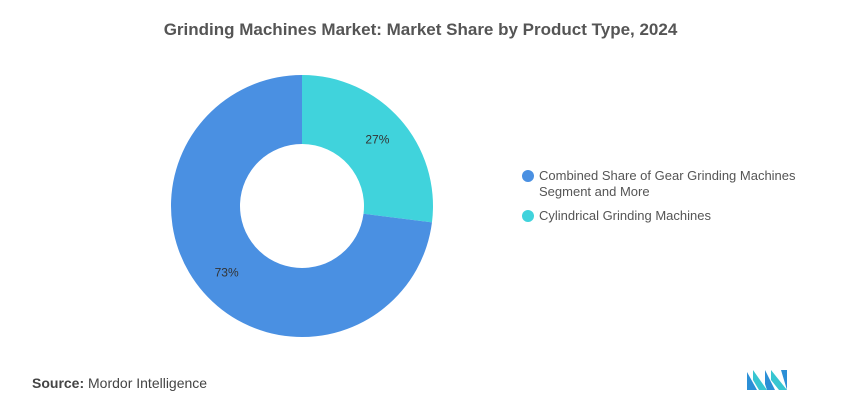  What do you see at coordinates (528, 216) in the screenshot?
I see `legend-swatch-cylindrical` at bounding box center [528, 216].